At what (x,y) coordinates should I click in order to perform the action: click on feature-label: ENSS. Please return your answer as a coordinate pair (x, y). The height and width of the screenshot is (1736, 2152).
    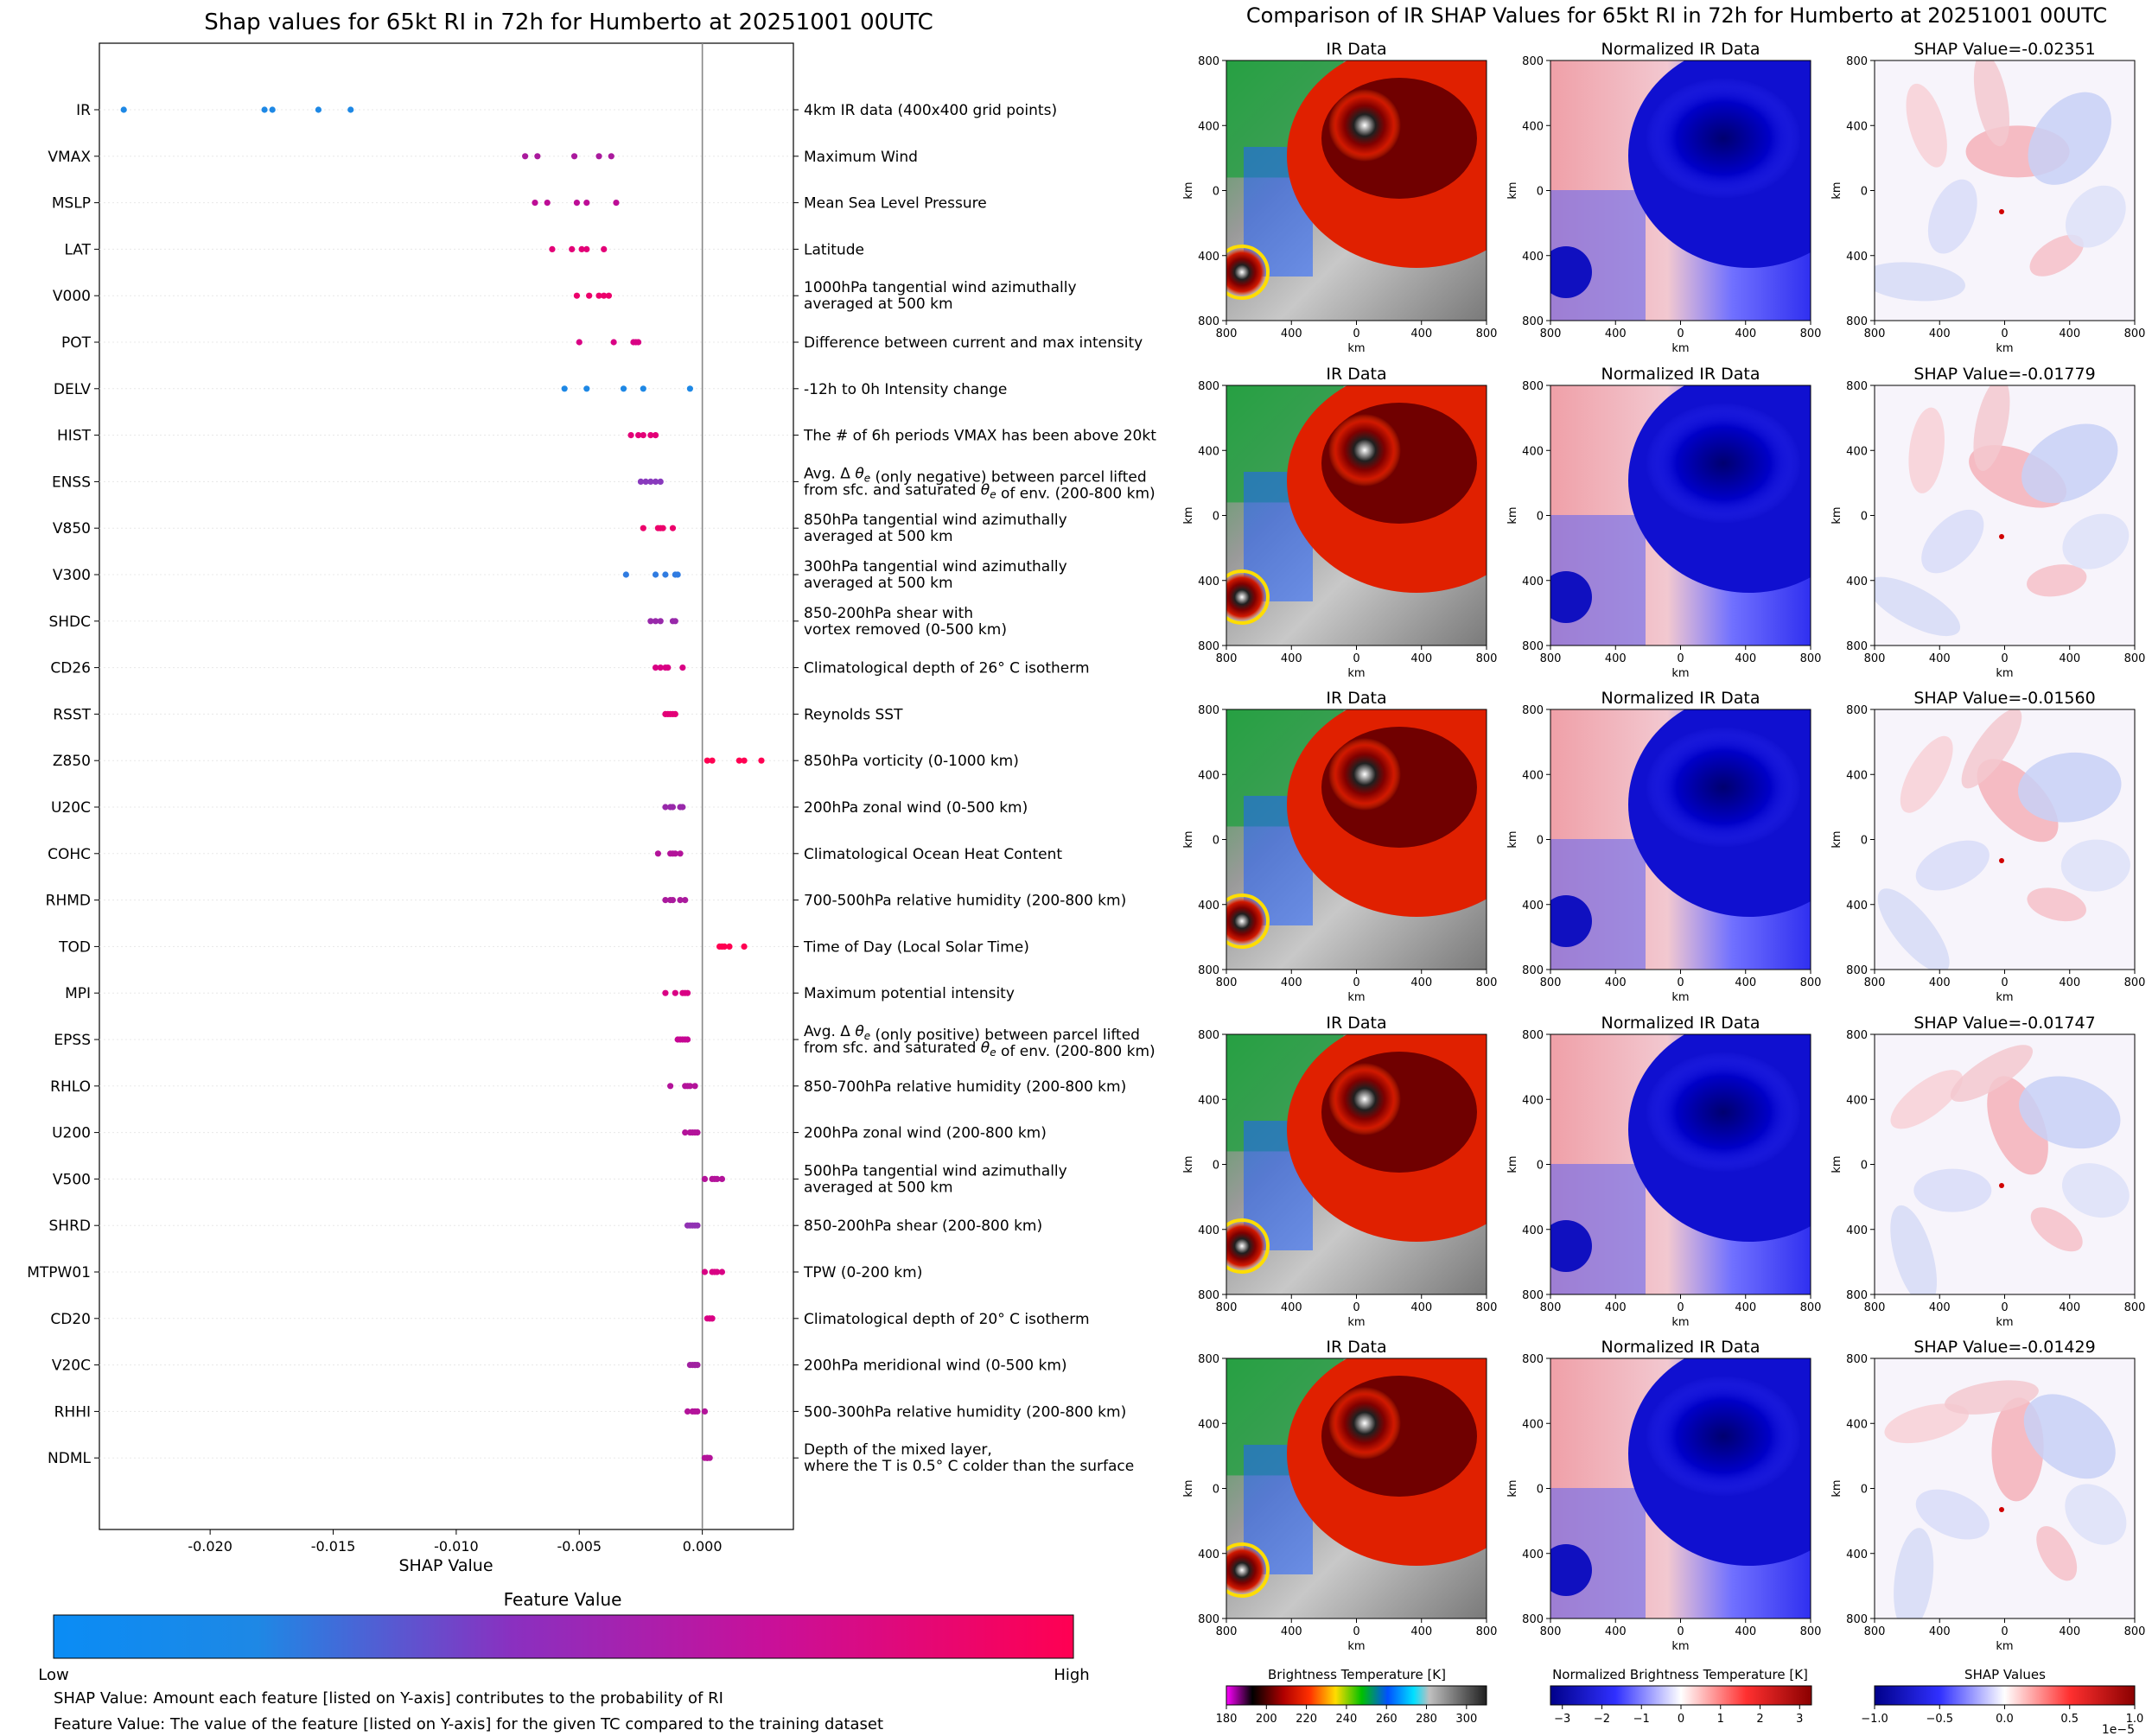
    Looking at the image, I should click on (71, 482).